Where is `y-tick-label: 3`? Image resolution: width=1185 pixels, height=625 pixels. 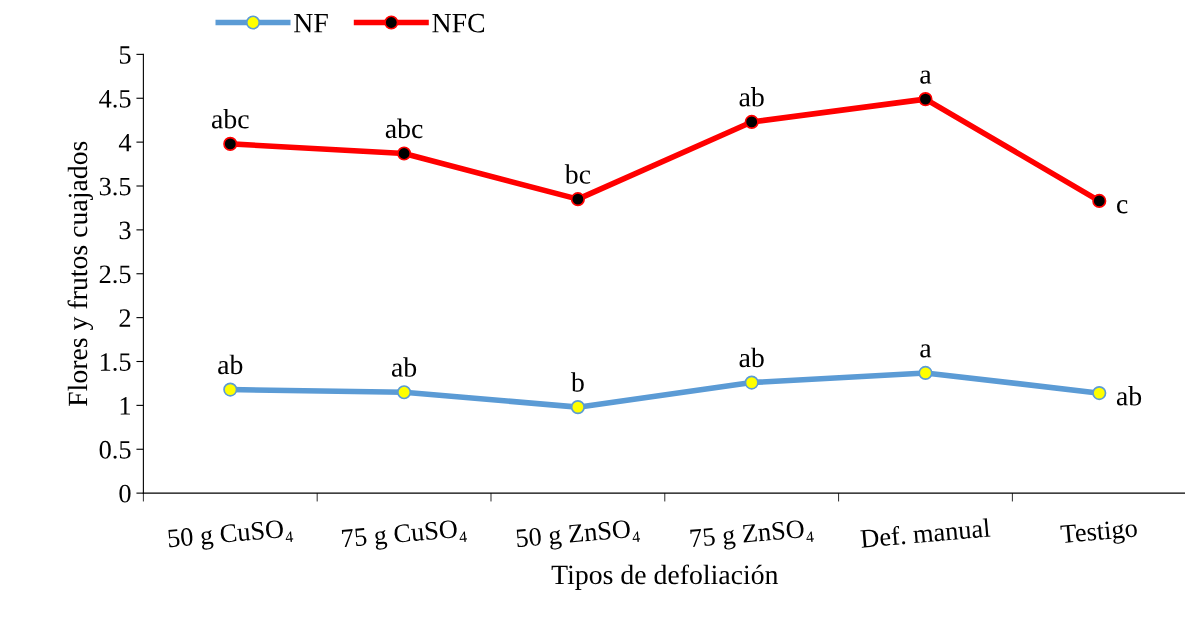
y-tick-label: 3 is located at coordinates (125, 230).